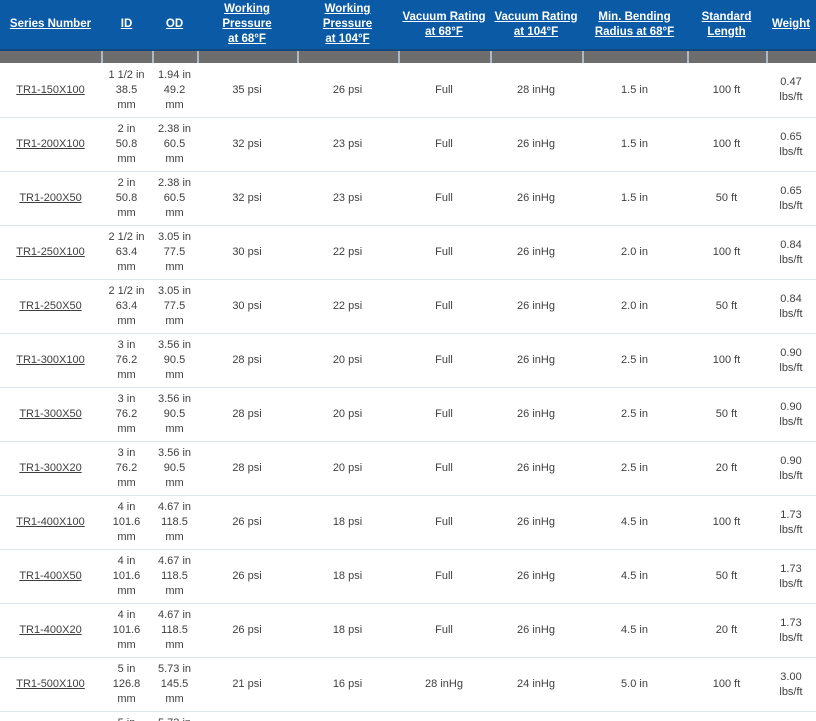 This screenshot has height=721, width=816. What do you see at coordinates (726, 468) in the screenshot?
I see `cell-length: 20 ft` at bounding box center [726, 468].